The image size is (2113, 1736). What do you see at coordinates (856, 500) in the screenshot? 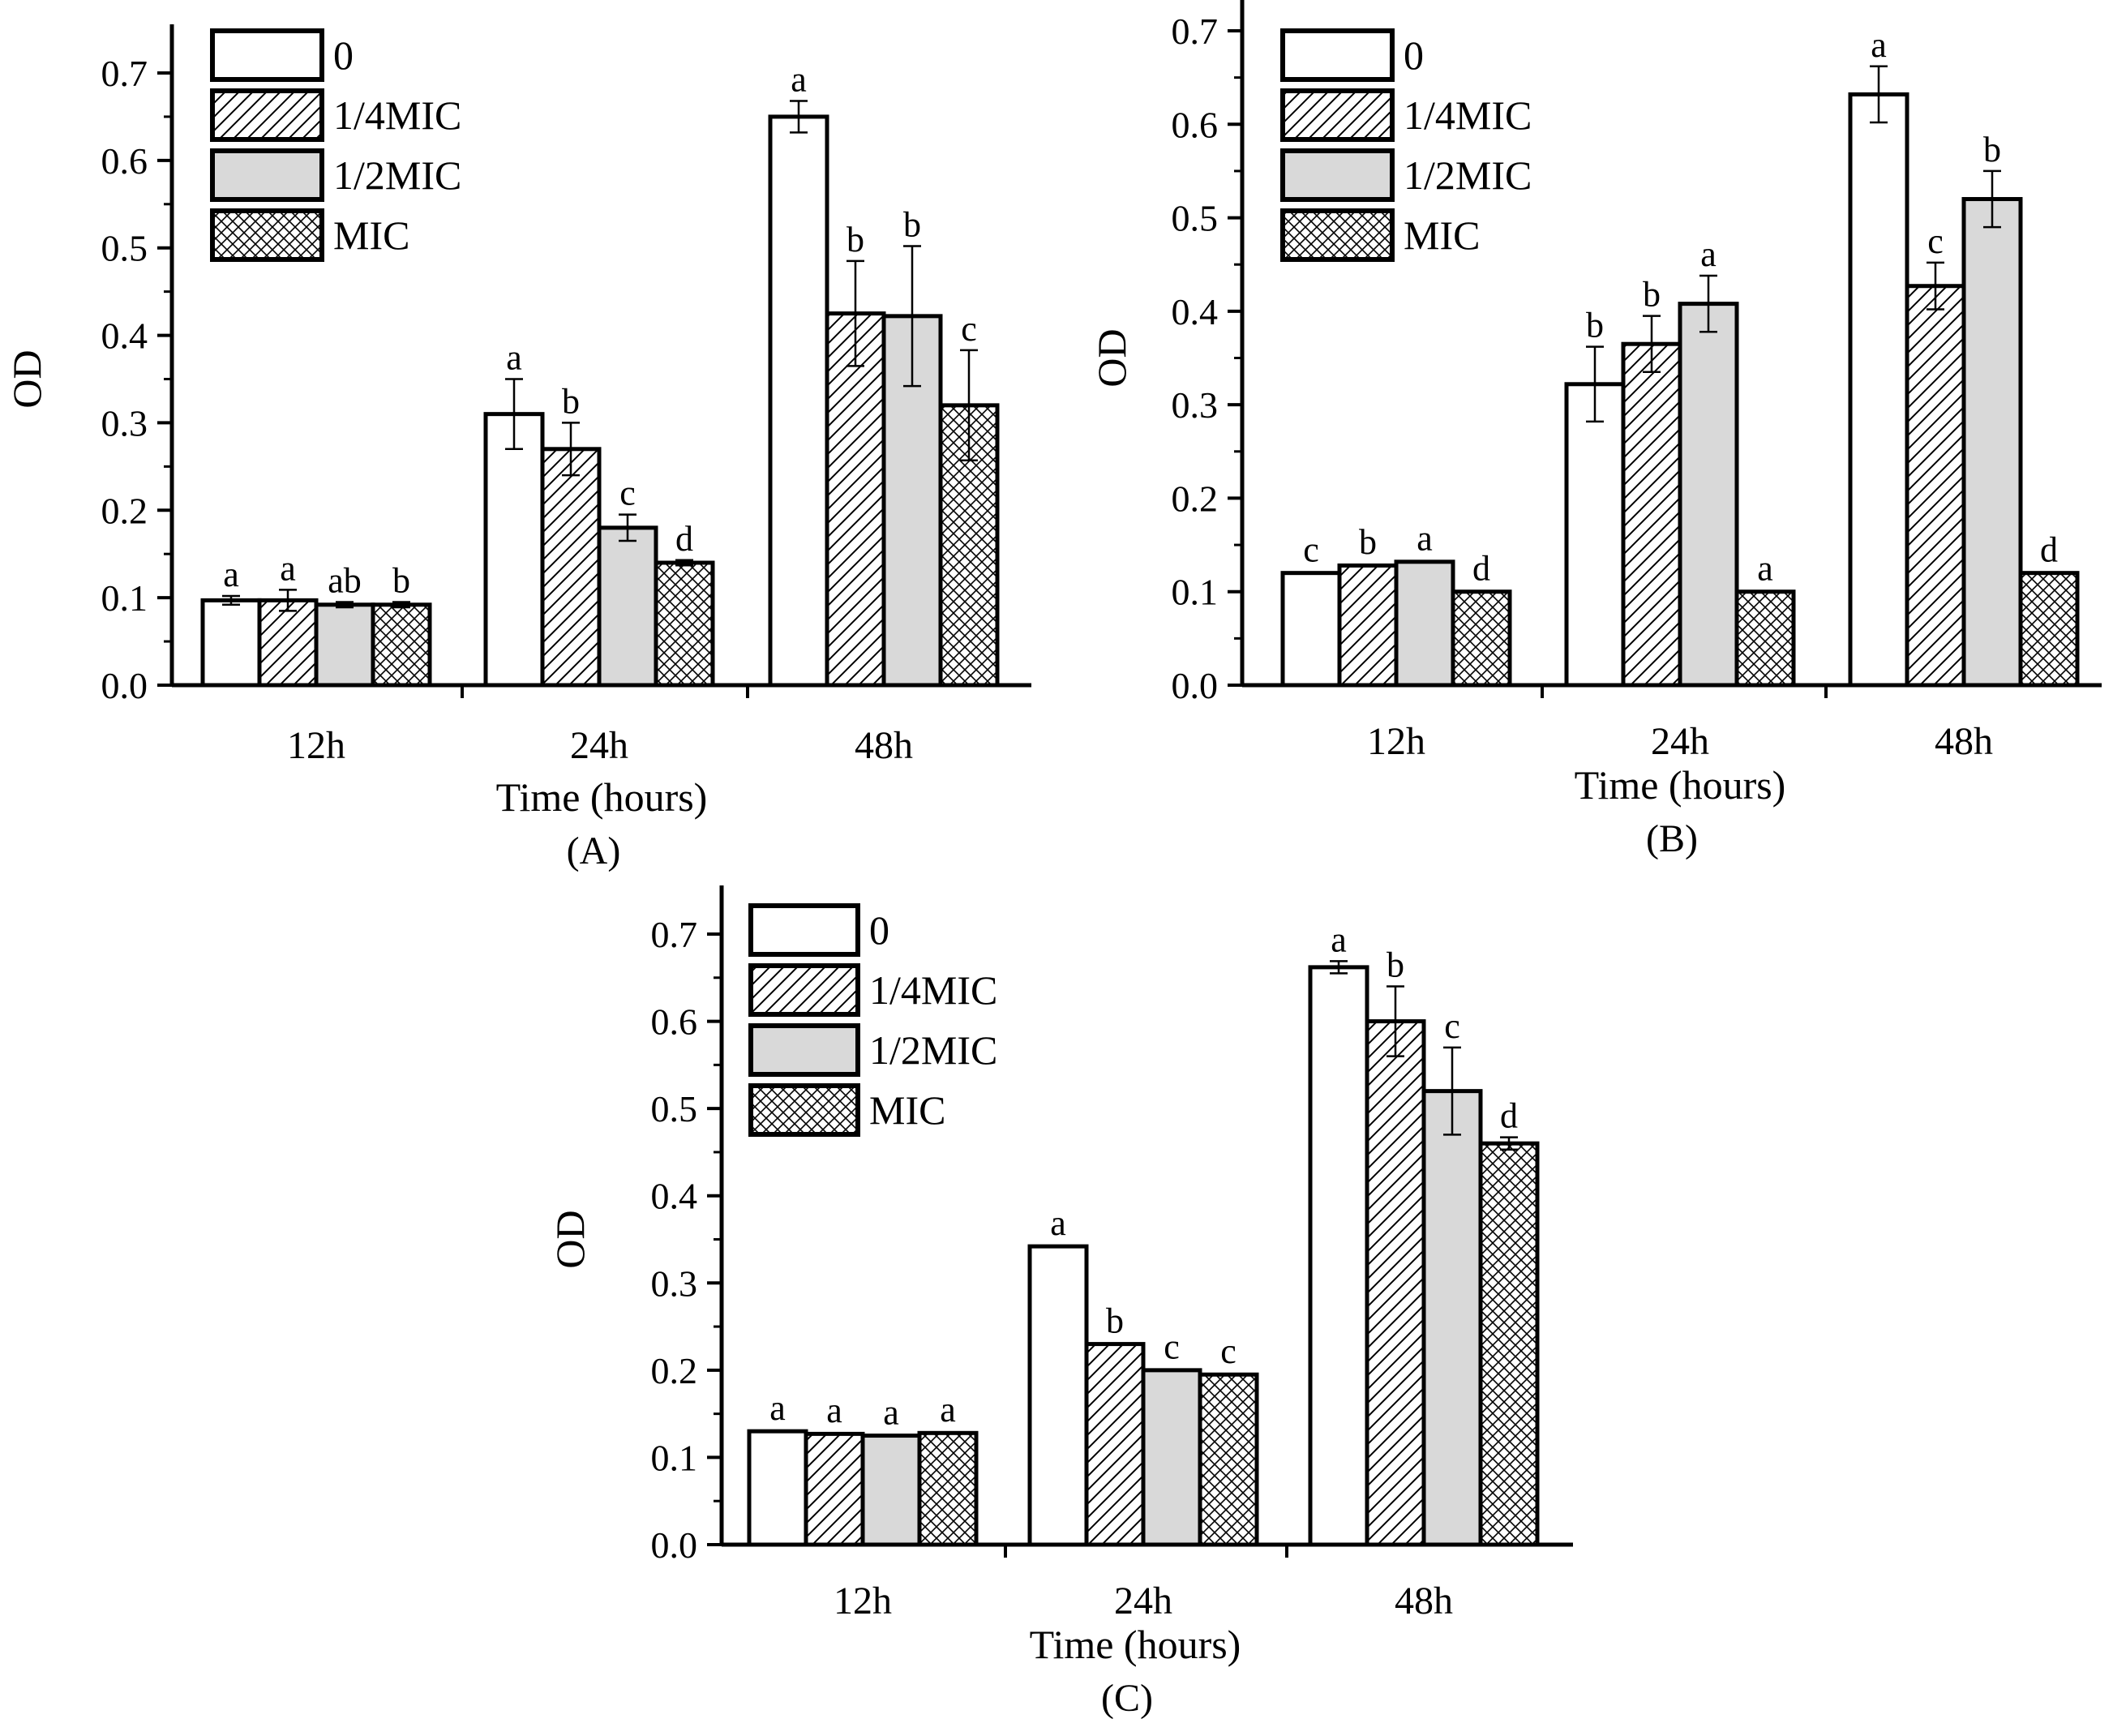
I see `bar-1-48h-1/4MIC` at bounding box center [856, 500].